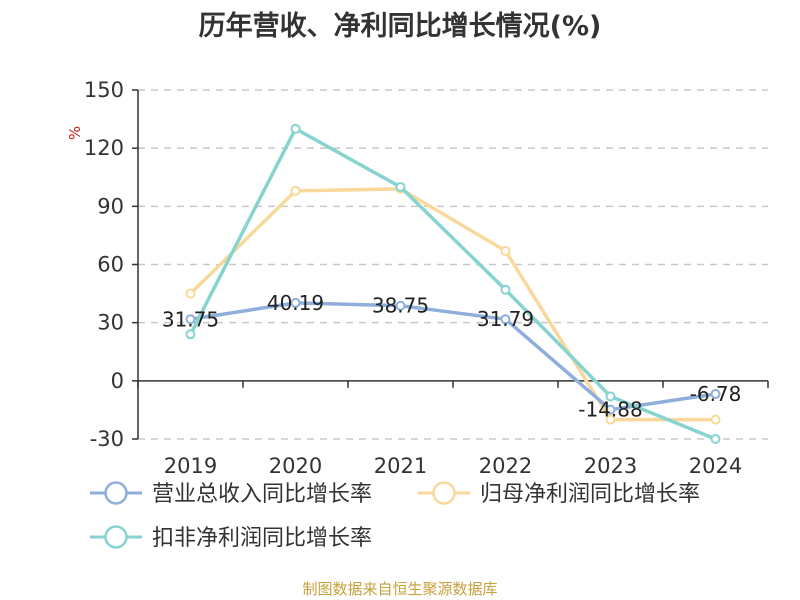  Describe the element at coordinates (110, 206) in the screenshot. I see `y-tick-label: 90` at that location.